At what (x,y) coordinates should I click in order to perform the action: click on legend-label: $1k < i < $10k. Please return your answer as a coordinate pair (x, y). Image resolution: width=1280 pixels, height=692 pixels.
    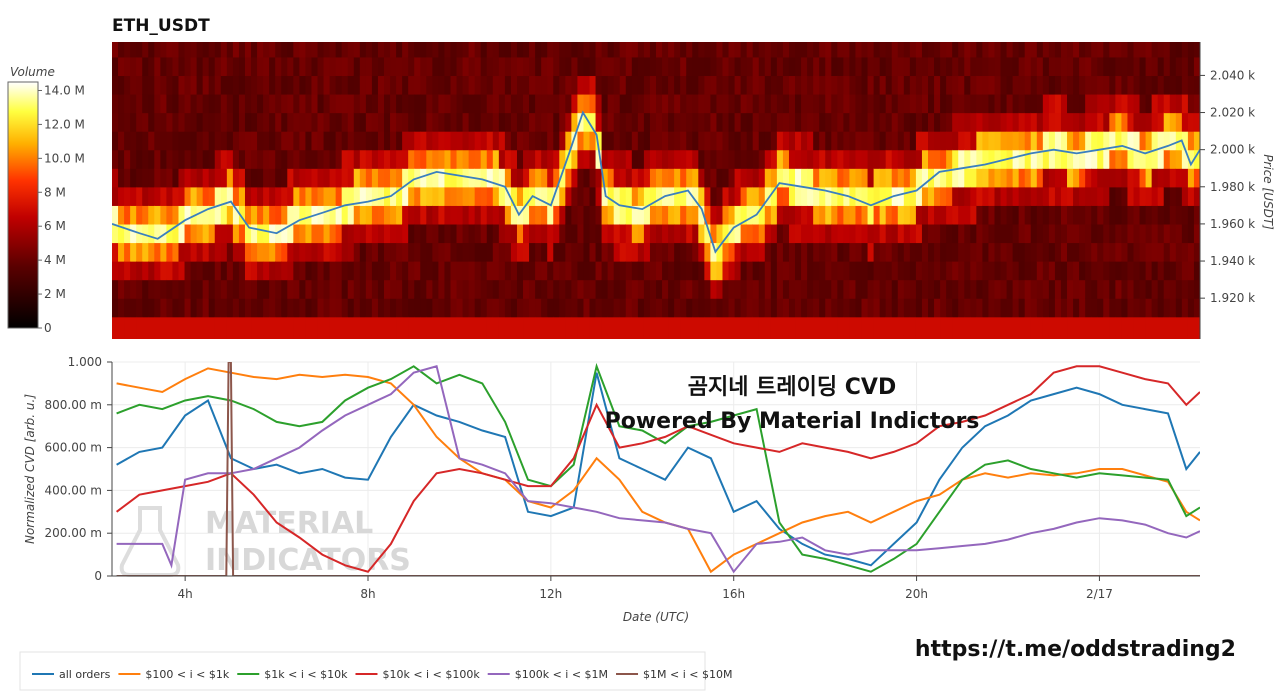
    Looking at the image, I should click on (306, 674).